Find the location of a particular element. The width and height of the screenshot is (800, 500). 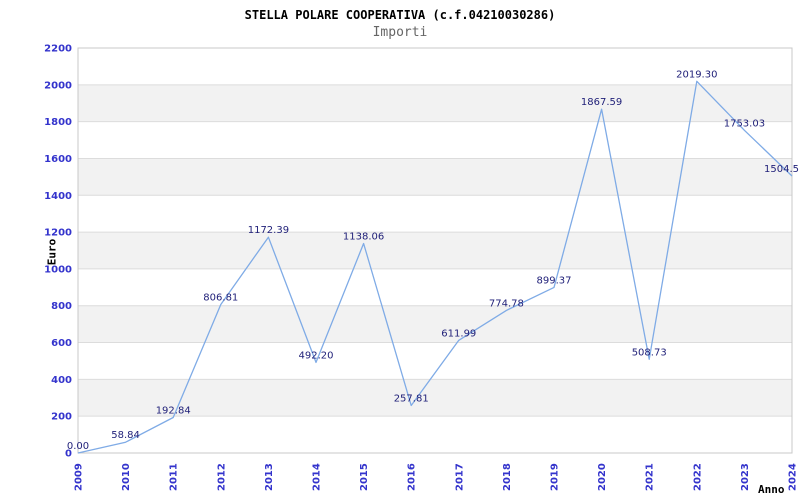

data-point-label: 1504.5 is located at coordinates (781, 169).